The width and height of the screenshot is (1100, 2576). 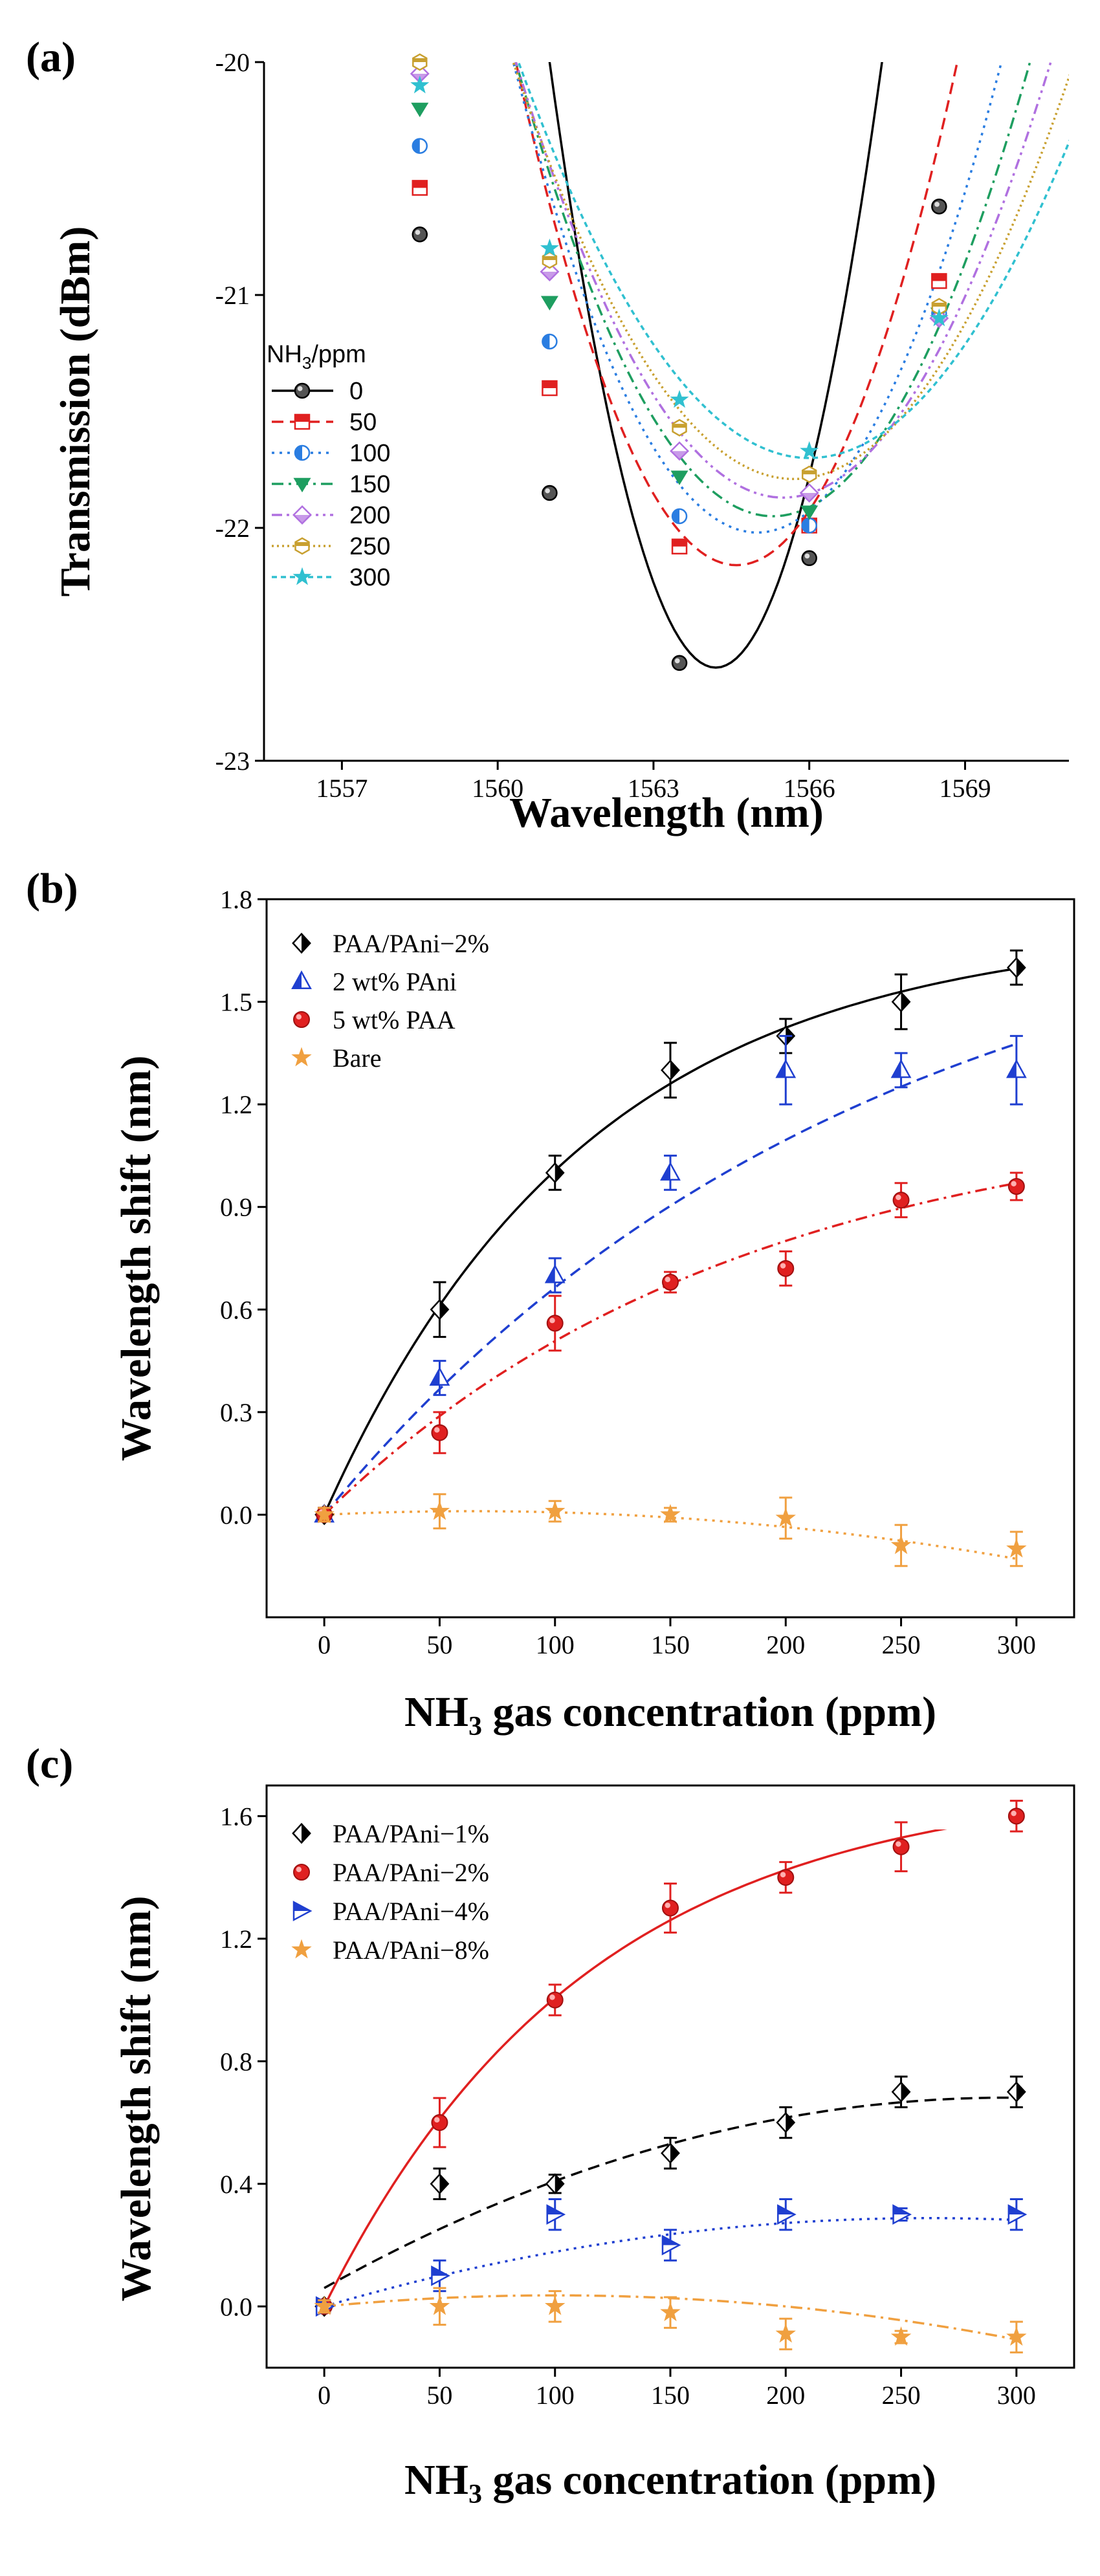 I want to click on x-tick-label-c: 200, so click(x=786, y=2395).